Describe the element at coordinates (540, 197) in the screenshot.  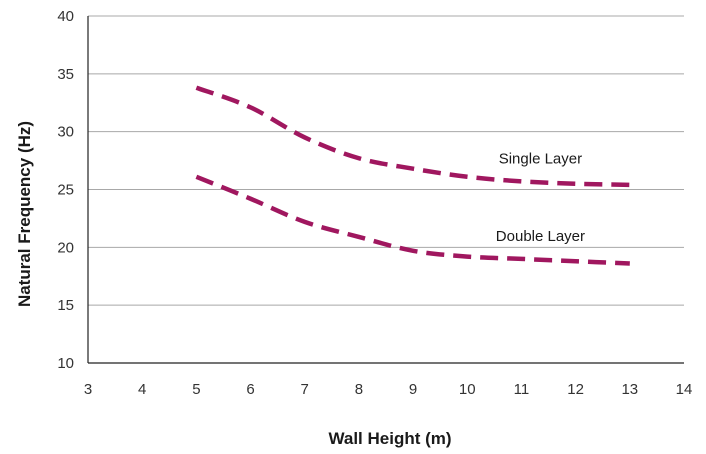
I see `series-labels: Single Layer Double Layer` at that location.